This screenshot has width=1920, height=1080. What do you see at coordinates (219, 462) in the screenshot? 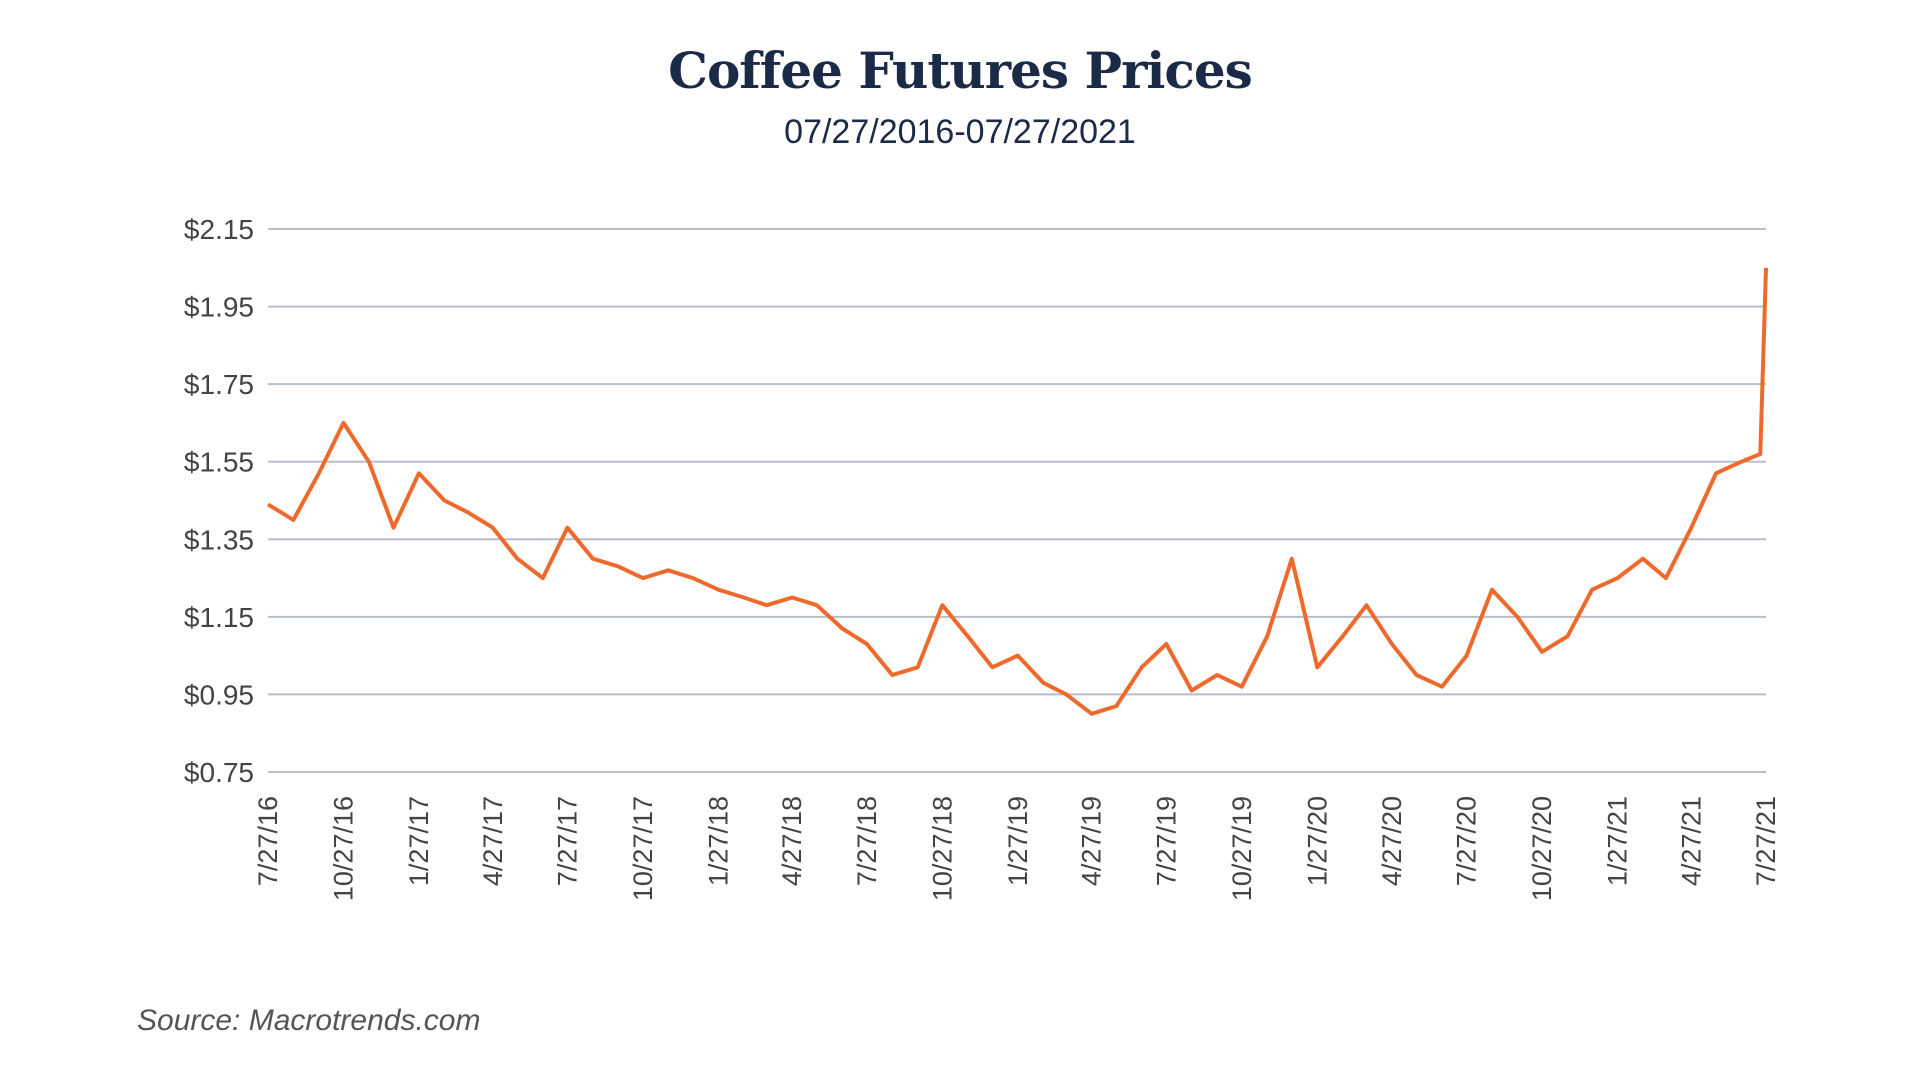
I see `y-tick-label: $1.55` at bounding box center [219, 462].